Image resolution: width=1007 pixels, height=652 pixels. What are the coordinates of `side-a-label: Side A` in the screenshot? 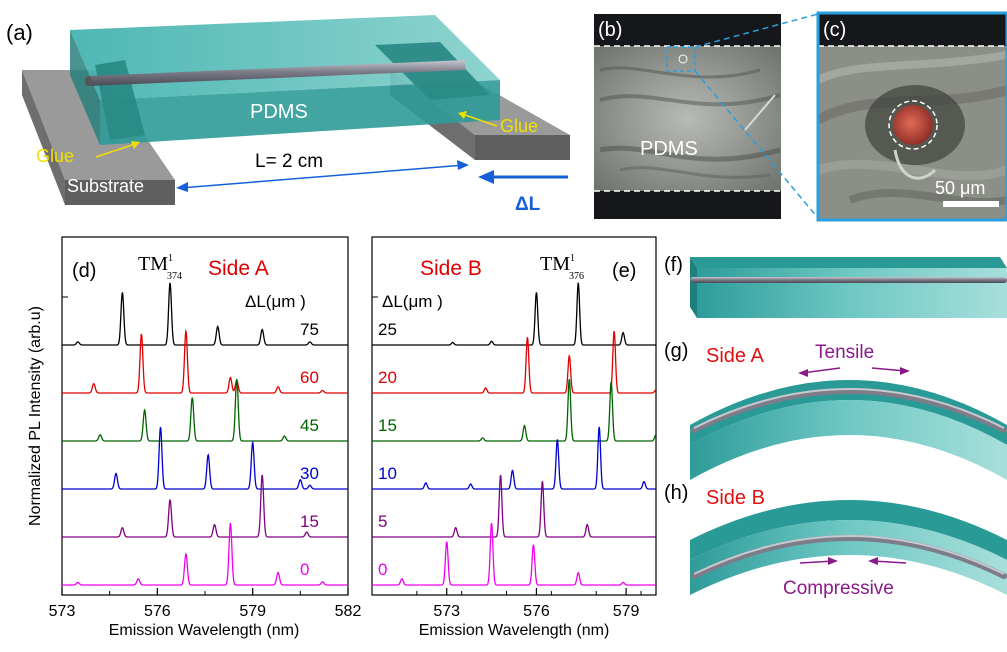 It's located at (735, 356).